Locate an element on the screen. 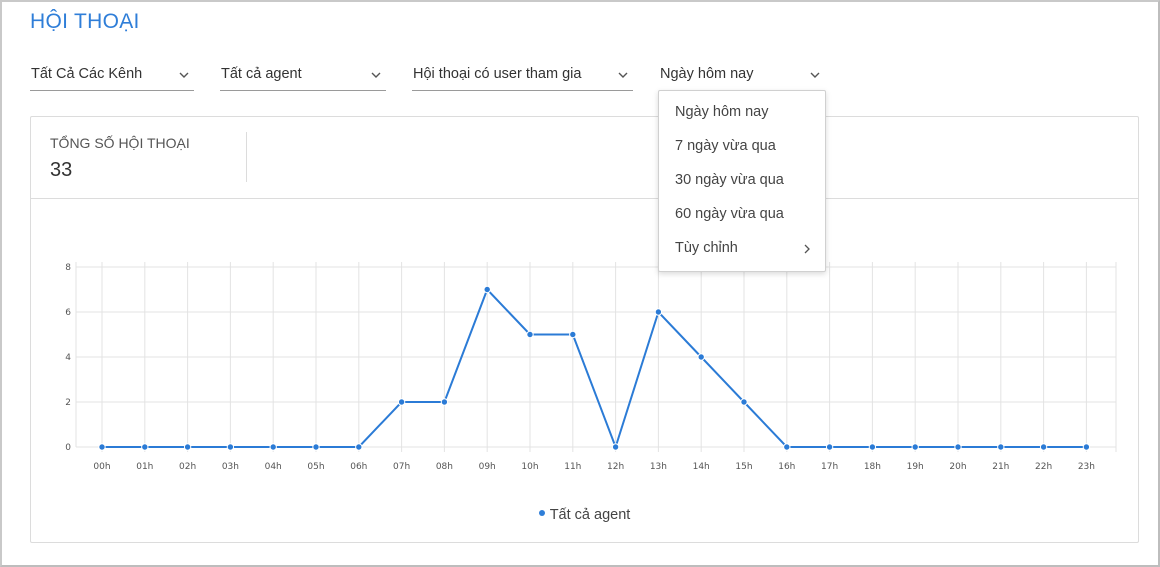 This screenshot has width=1160, height=567. conversation-type-filter-label: Hội thoại có user tham gia is located at coordinates (497, 74).